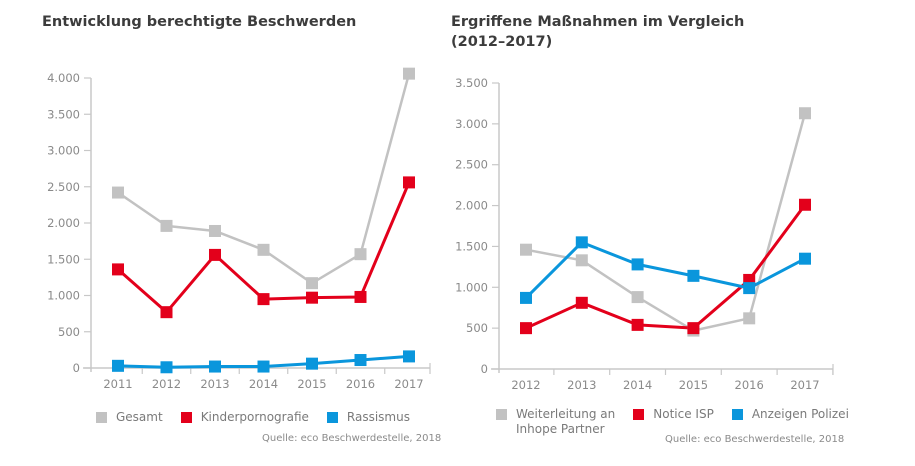 The image size is (915, 466). I want to click on legend-label: Weiterleitung an Inhope Partner, so click(565, 422).